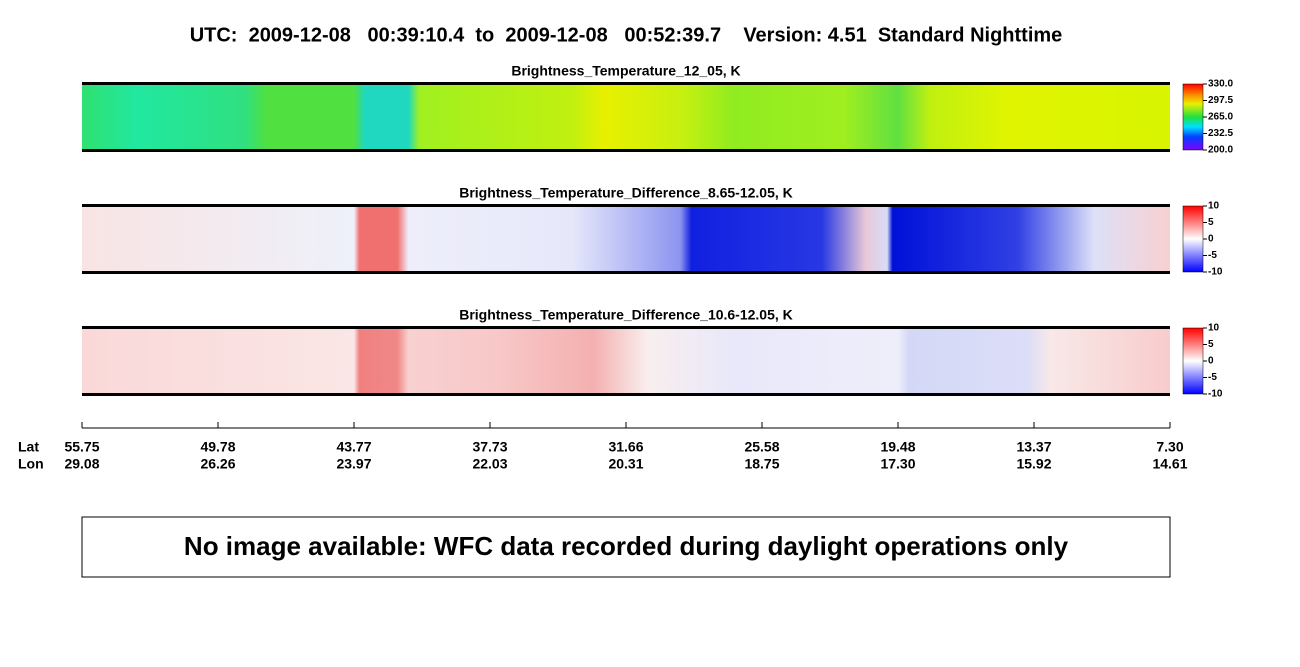 This screenshot has width=1300, height=667. I want to click on colorbar-tick-label: 200.0, so click(1220, 150).